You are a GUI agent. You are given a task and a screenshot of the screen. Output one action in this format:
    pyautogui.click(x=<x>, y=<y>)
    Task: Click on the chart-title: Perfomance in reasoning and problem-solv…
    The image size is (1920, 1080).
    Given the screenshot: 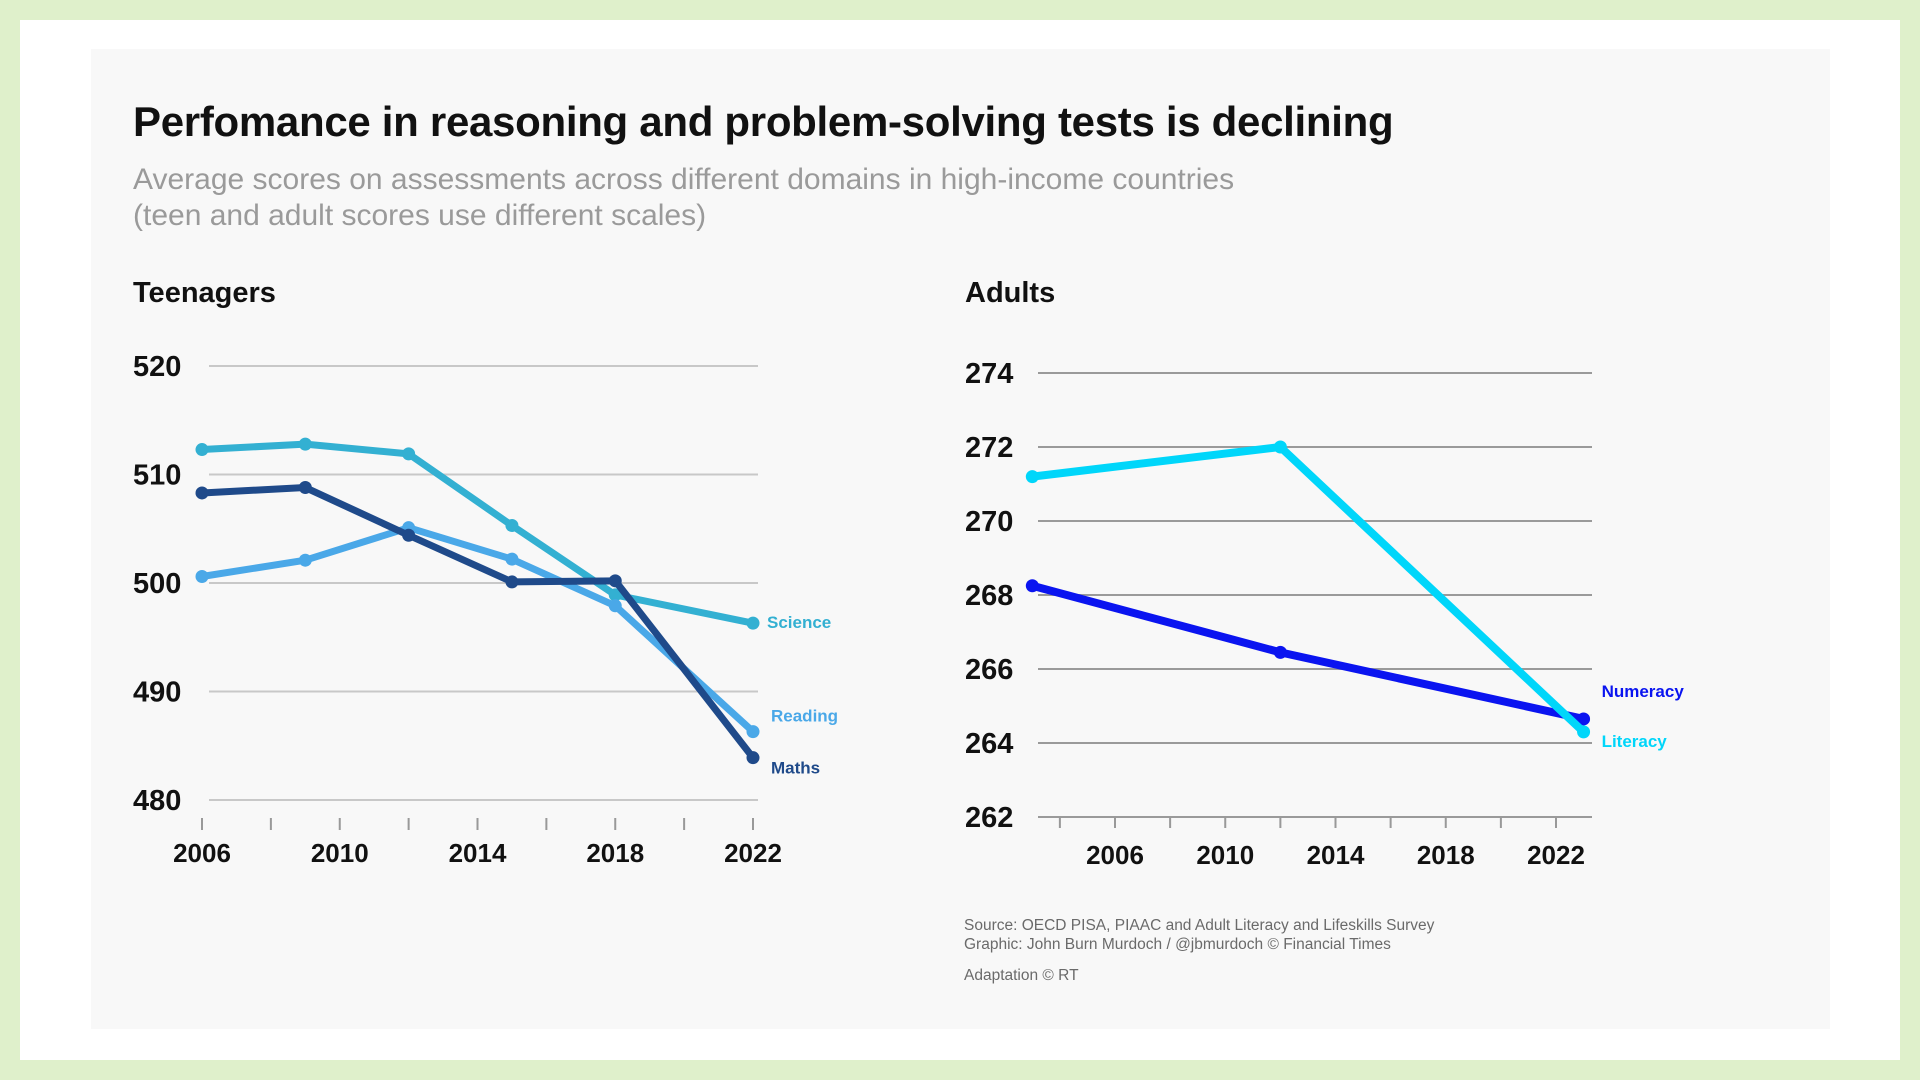 What is the action you would take?
    pyautogui.click(x=763, y=121)
    